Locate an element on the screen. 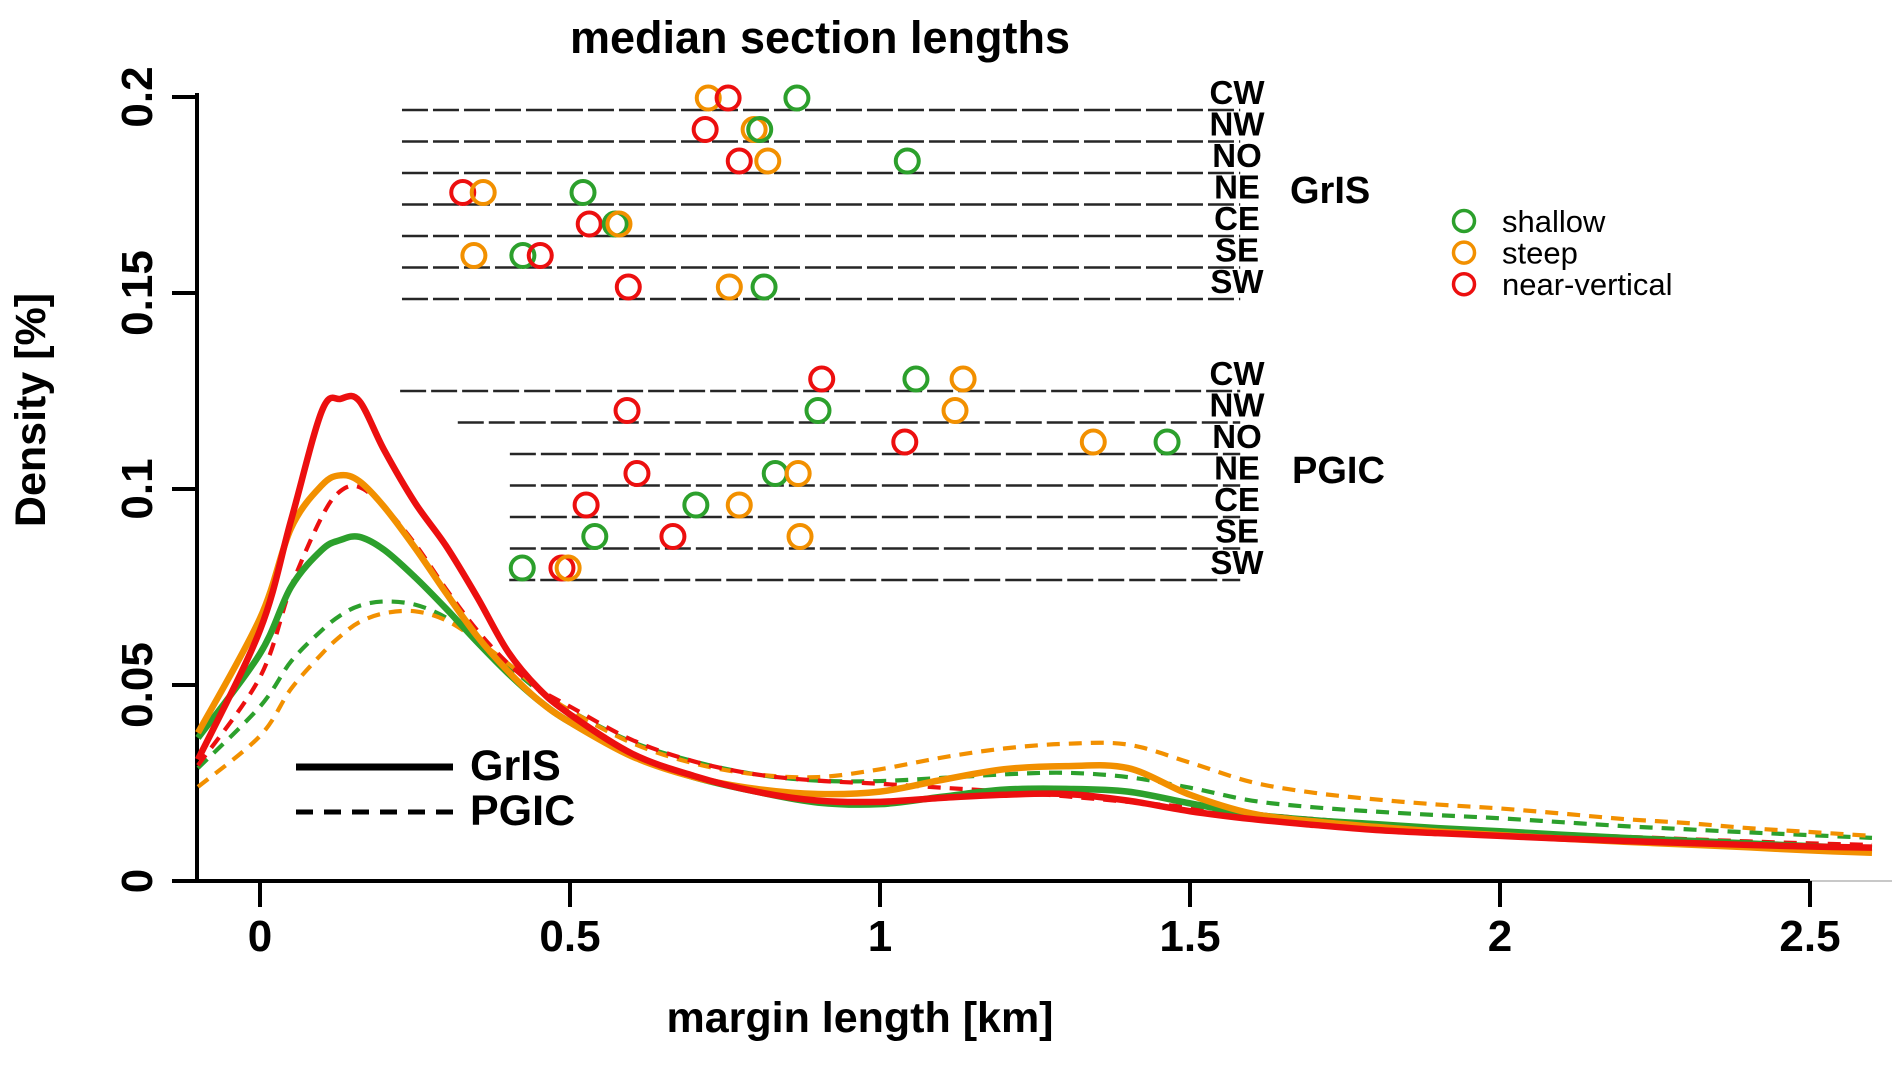  strip-point-pgic-ce-shallow is located at coordinates (696, 505).